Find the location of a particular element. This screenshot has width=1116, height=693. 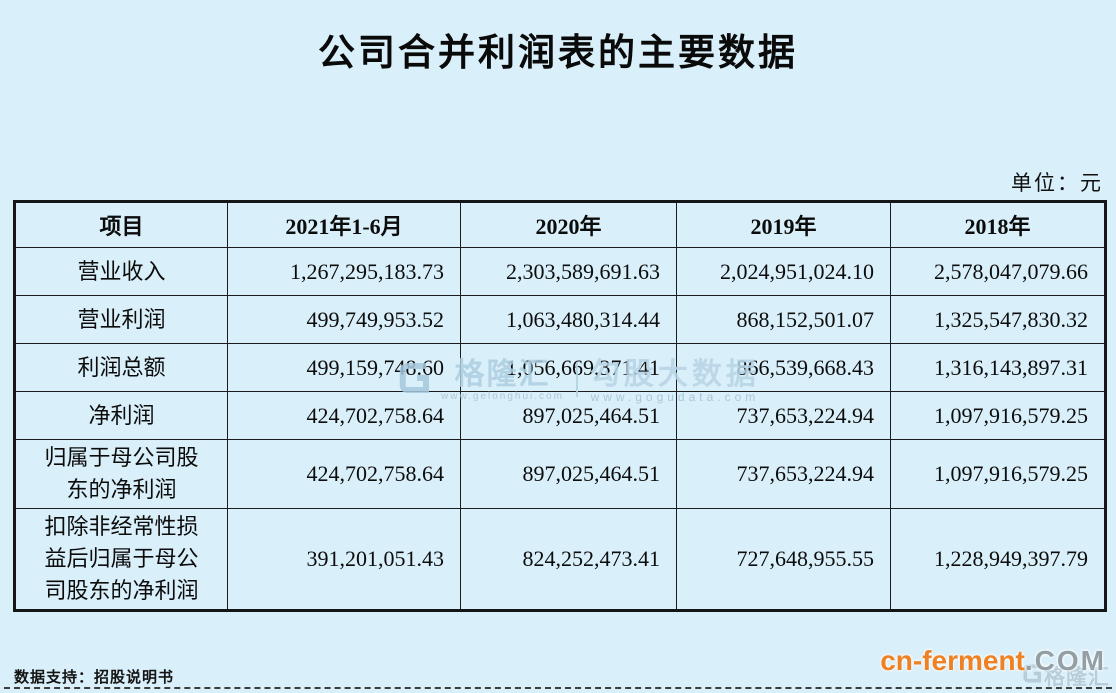

data-source-label: 数据支持：招股说明书 is located at coordinates (94, 677).